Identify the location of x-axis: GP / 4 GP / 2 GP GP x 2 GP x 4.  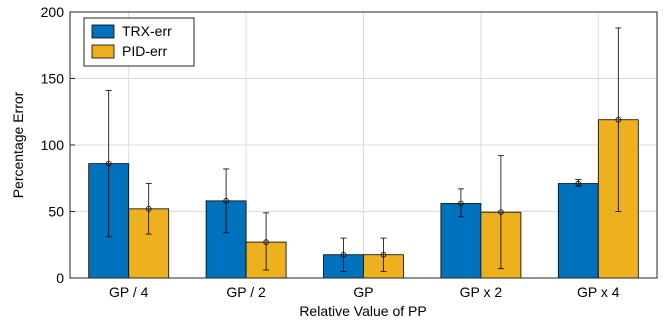
(364, 286).